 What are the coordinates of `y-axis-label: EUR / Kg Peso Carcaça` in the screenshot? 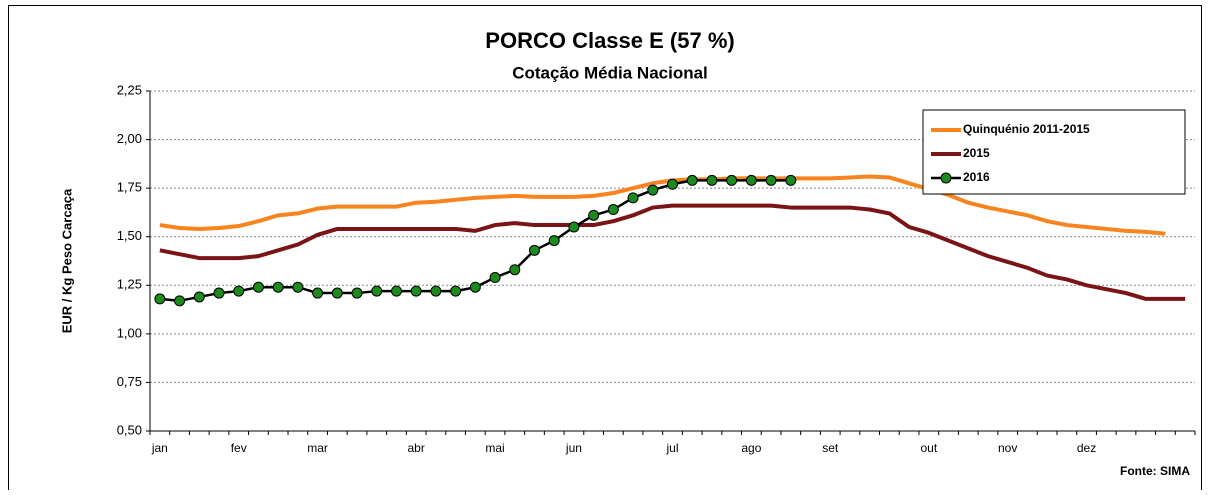 It's located at (66, 260).